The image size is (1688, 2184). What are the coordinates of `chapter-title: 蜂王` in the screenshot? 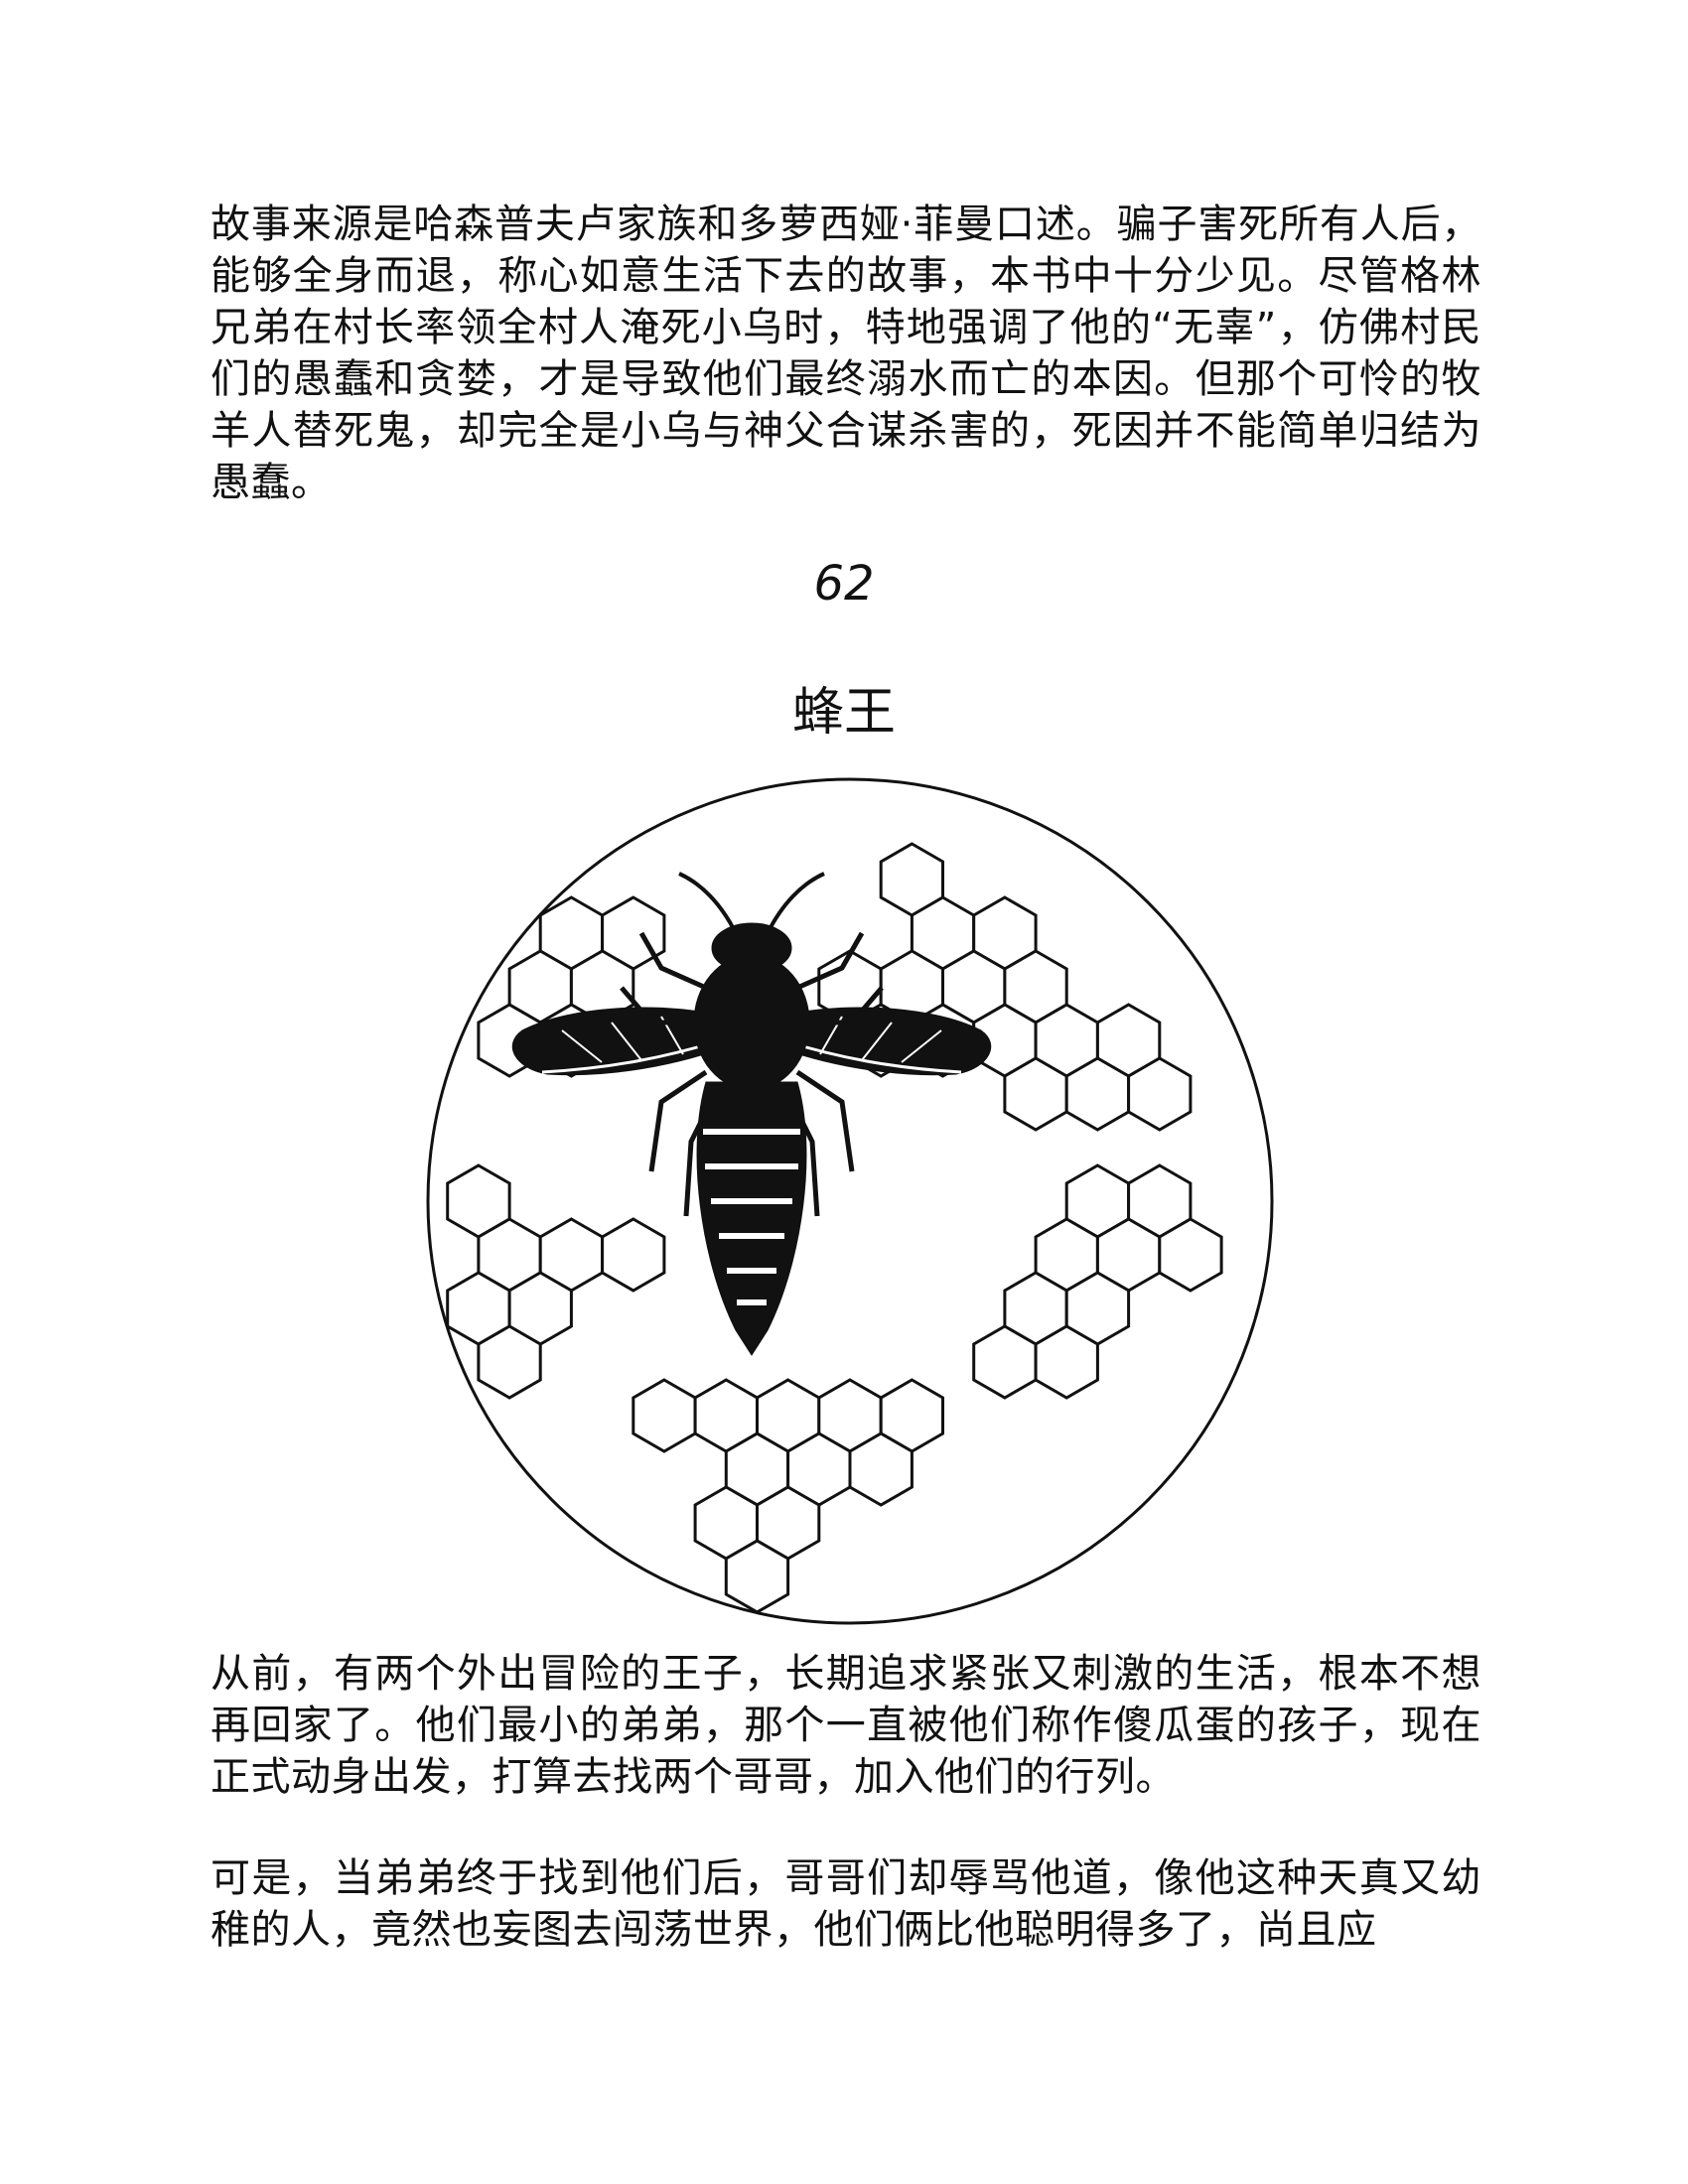 It's located at (843, 713).